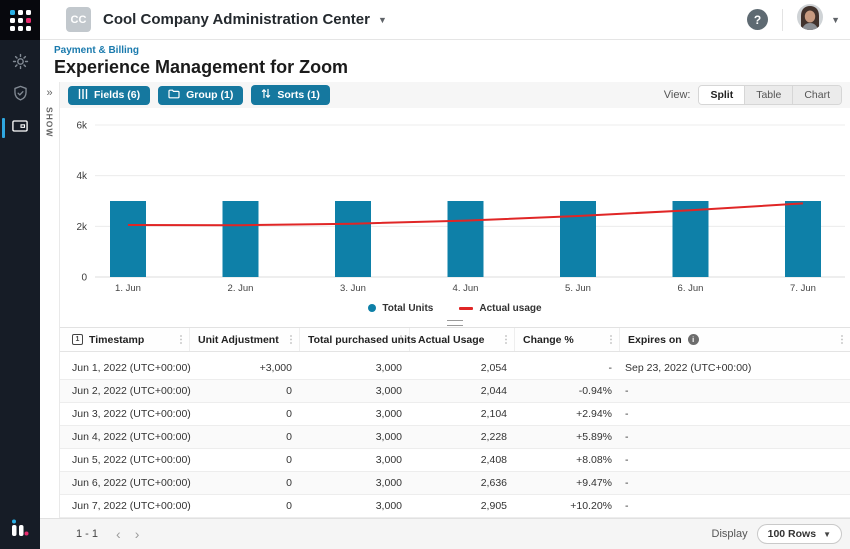 The width and height of the screenshot is (850, 549). I want to click on svg-text: 0, so click(84, 278).